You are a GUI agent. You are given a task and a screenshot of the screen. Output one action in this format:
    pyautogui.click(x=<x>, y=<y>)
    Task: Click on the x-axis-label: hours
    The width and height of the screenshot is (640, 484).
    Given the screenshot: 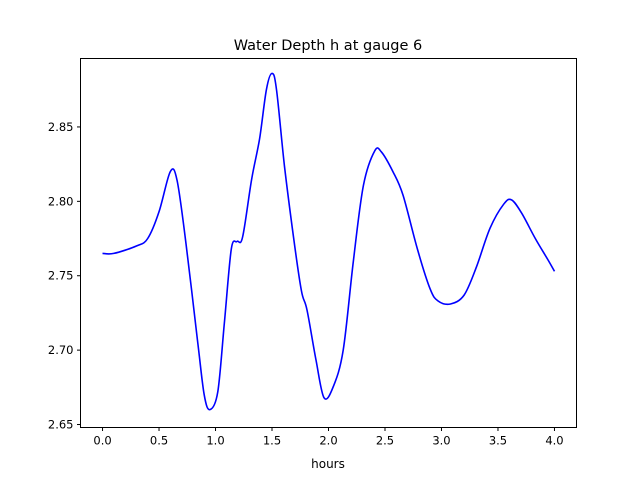 What is the action you would take?
    pyautogui.click(x=328, y=464)
    